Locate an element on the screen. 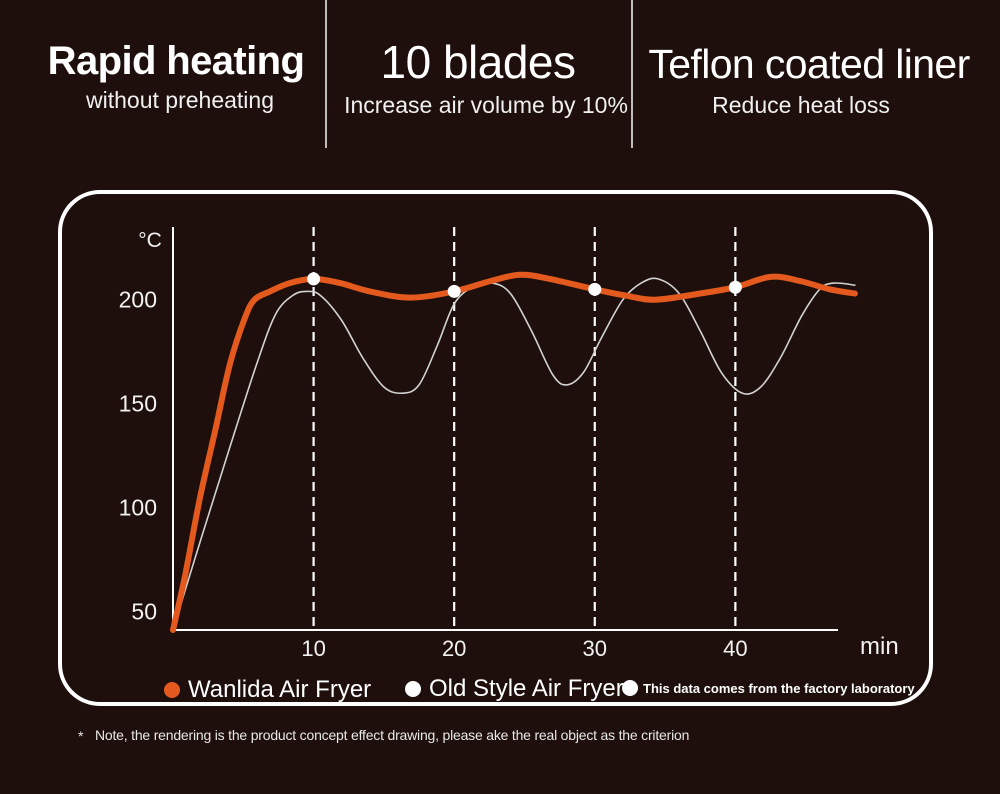 Image resolution: width=1000 pixels, height=794 pixels. legend-label-wanlida: Wanlida Air Fryer is located at coordinates (280, 689).